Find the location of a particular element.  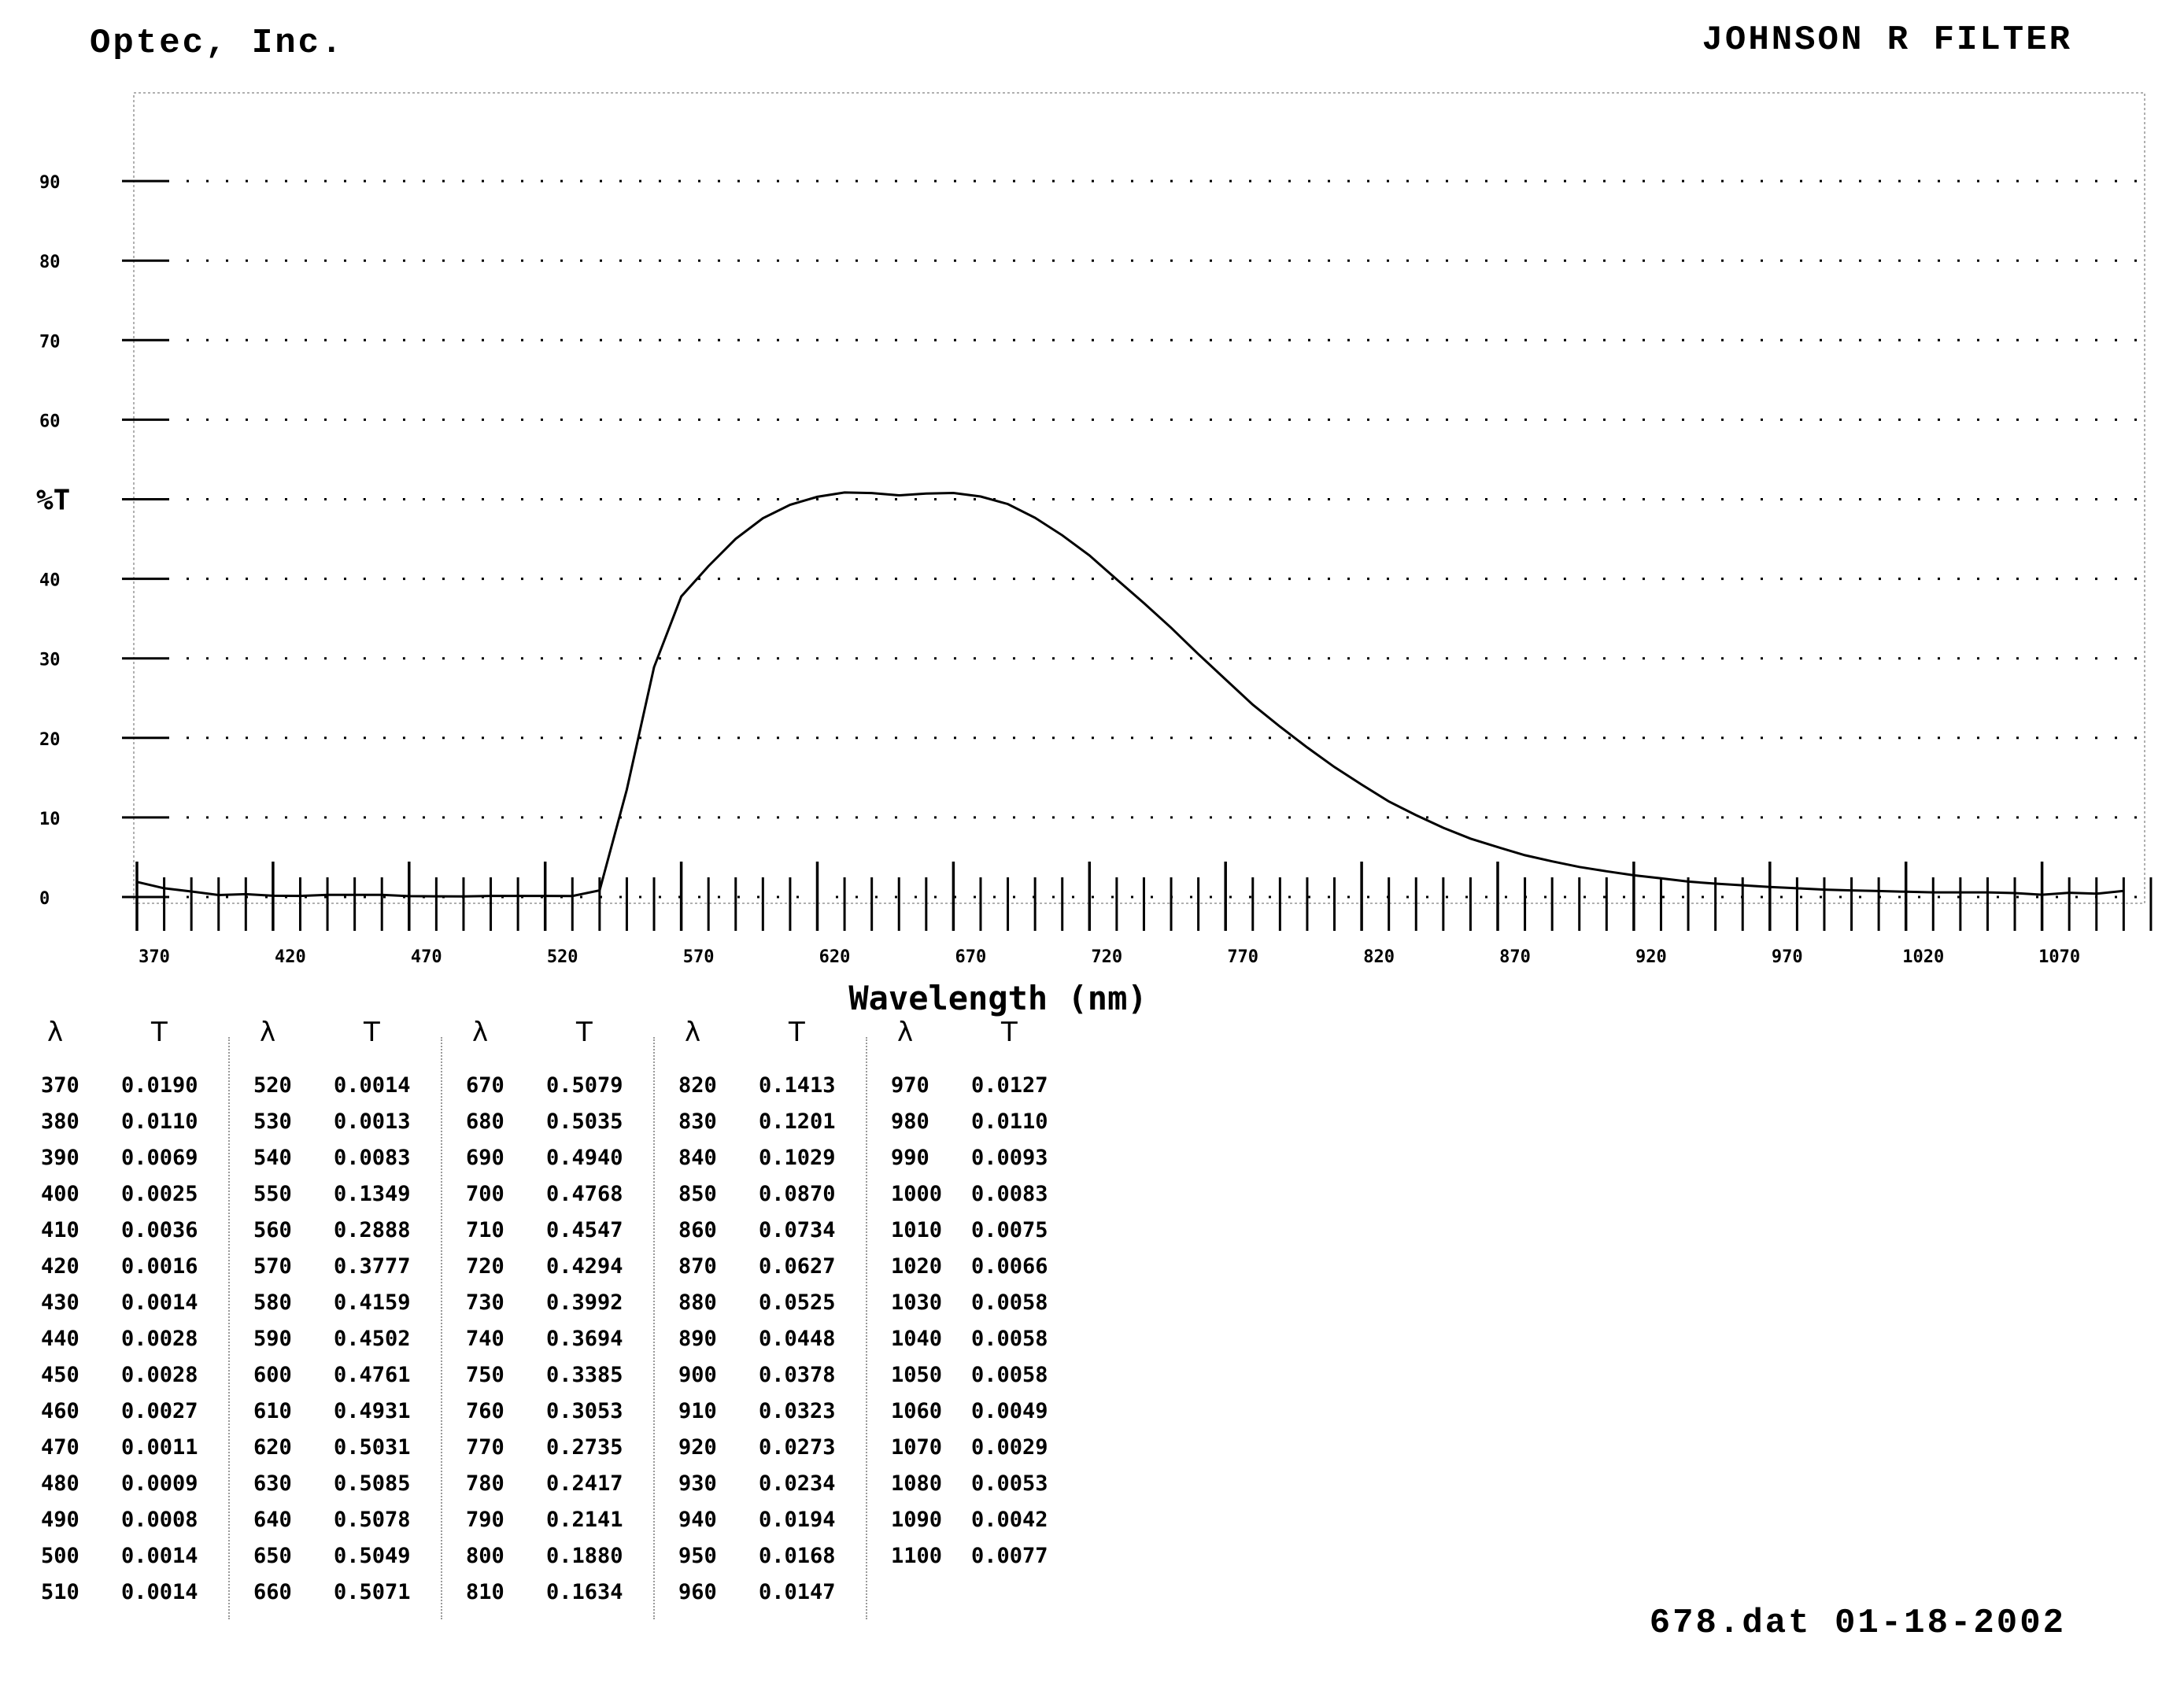

table-cell-wavelength: 460 is located at coordinates (60, 1411).